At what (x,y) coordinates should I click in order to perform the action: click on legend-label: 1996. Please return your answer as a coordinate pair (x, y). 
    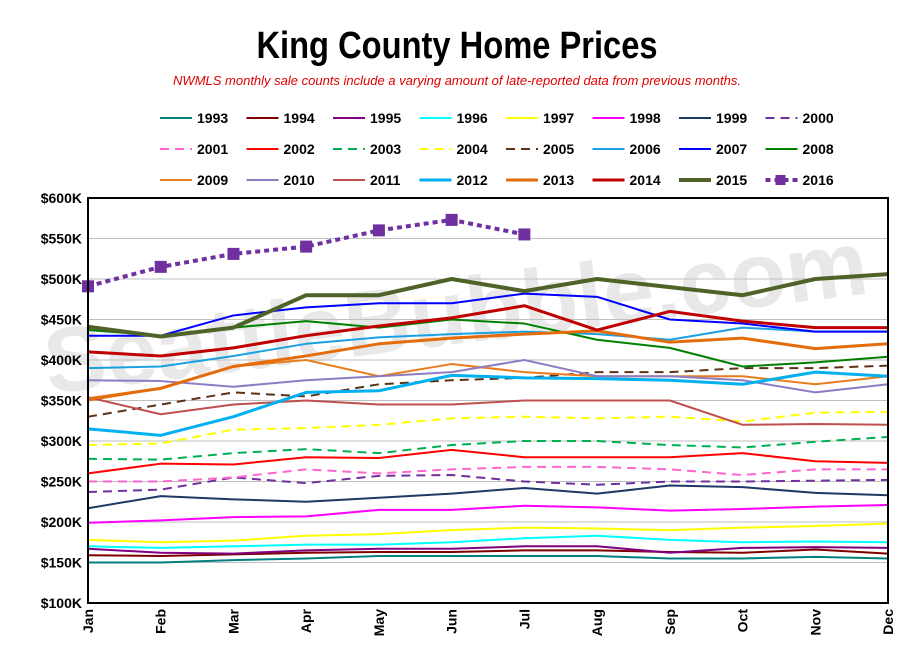
    Looking at the image, I should click on (472, 118).